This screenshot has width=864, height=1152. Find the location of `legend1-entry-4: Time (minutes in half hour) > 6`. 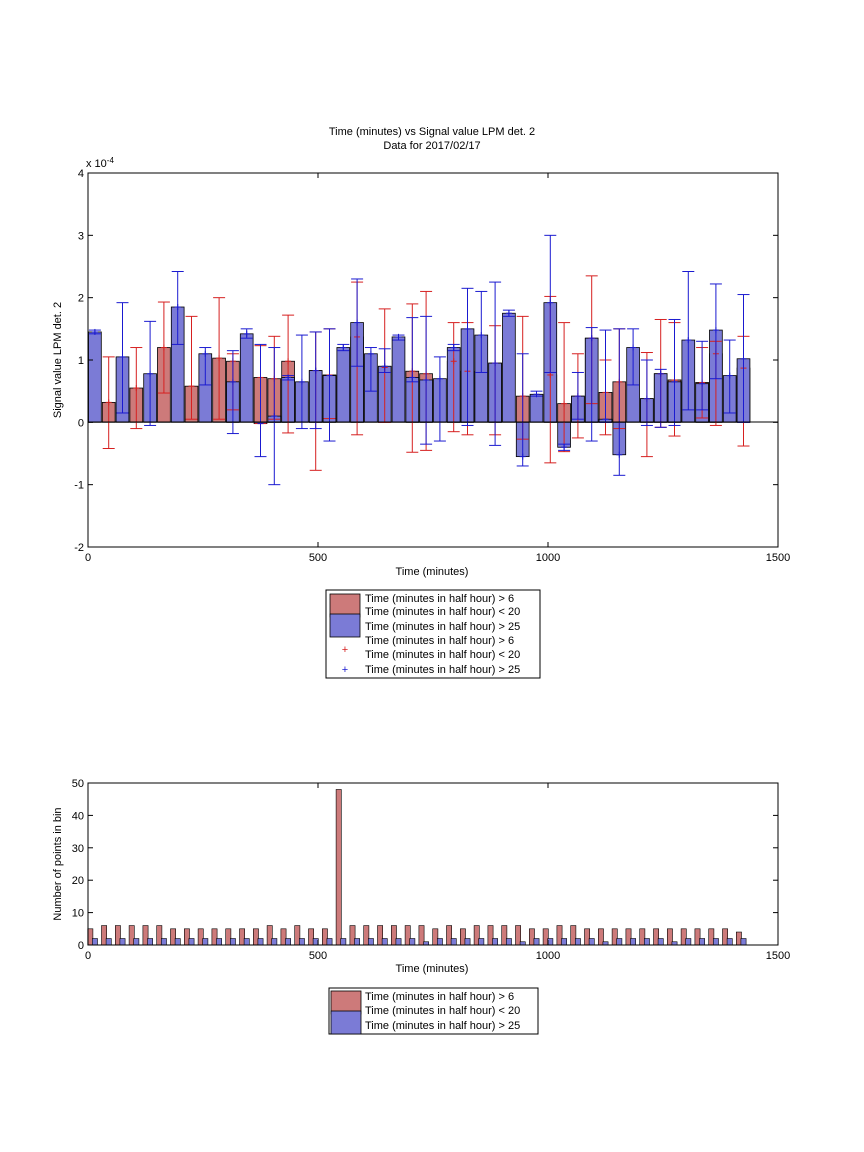

legend1-entry-4: Time (minutes in half hour) > 6 is located at coordinates (439, 641).